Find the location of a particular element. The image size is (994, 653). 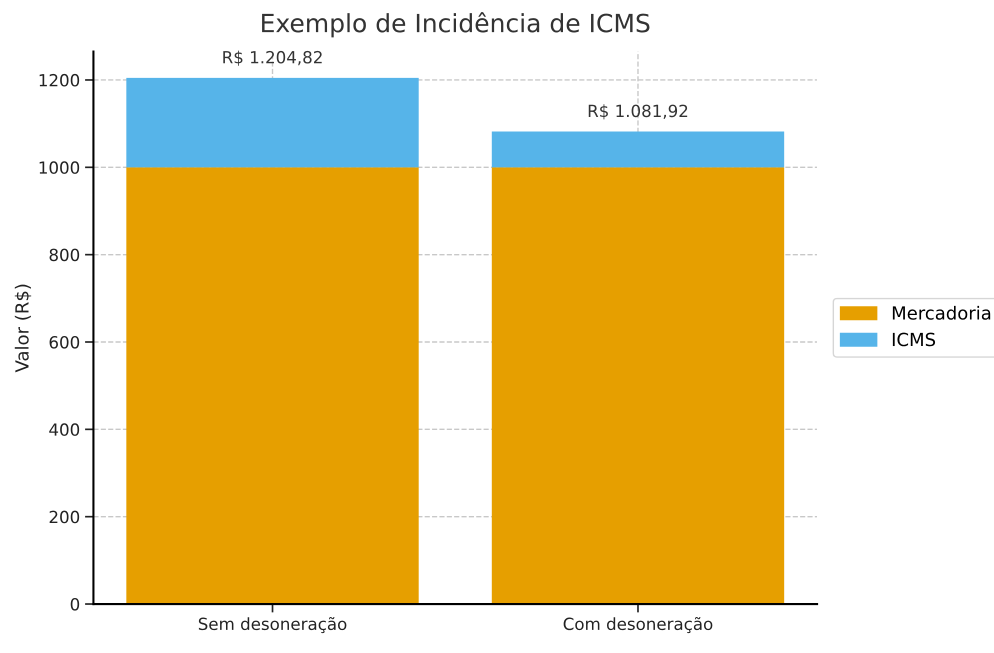

total-label: R$ 1.081,92 is located at coordinates (638, 112).